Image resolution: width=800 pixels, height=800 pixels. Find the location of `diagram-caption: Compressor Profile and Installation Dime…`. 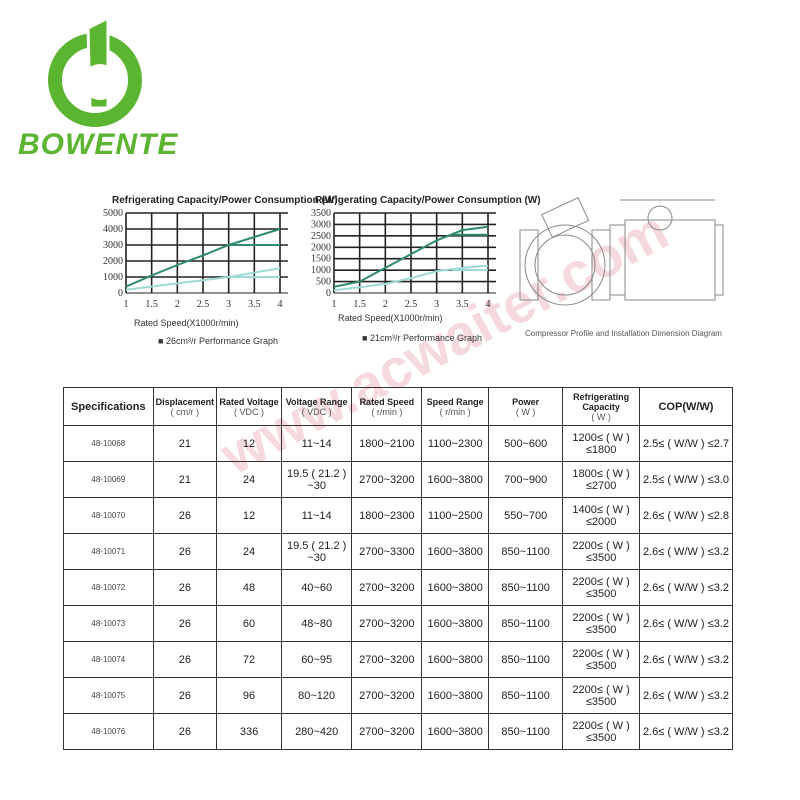

diagram-caption: Compressor Profile and Installation Dime… is located at coordinates (623, 333).